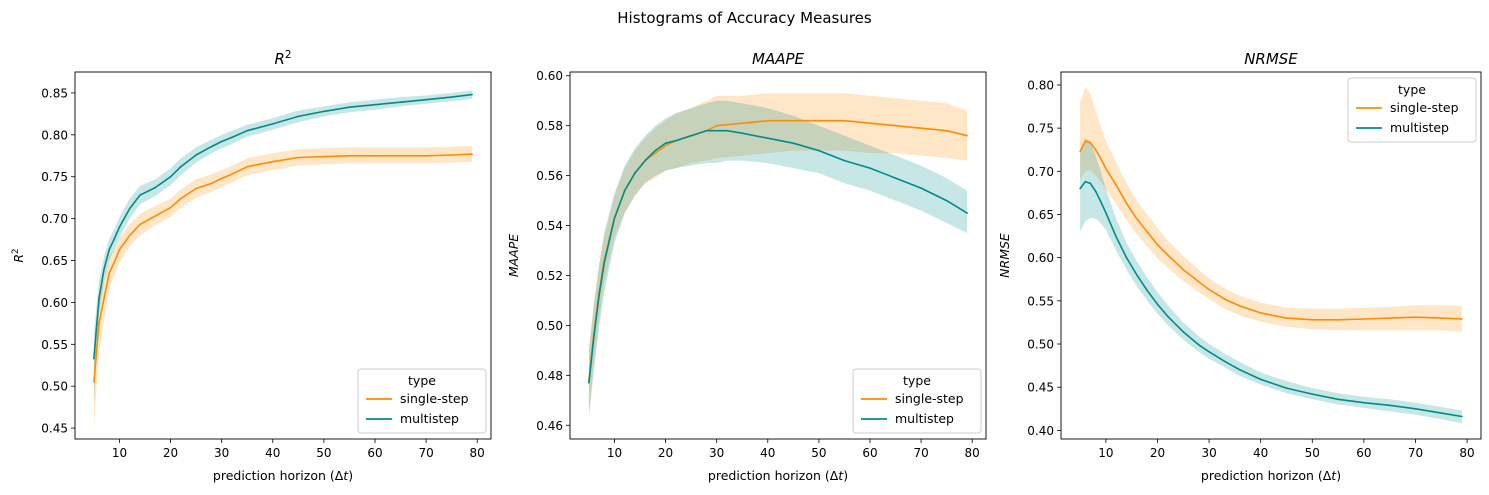  I want to click on y-tick-label: 0.60, so click(549, 76).